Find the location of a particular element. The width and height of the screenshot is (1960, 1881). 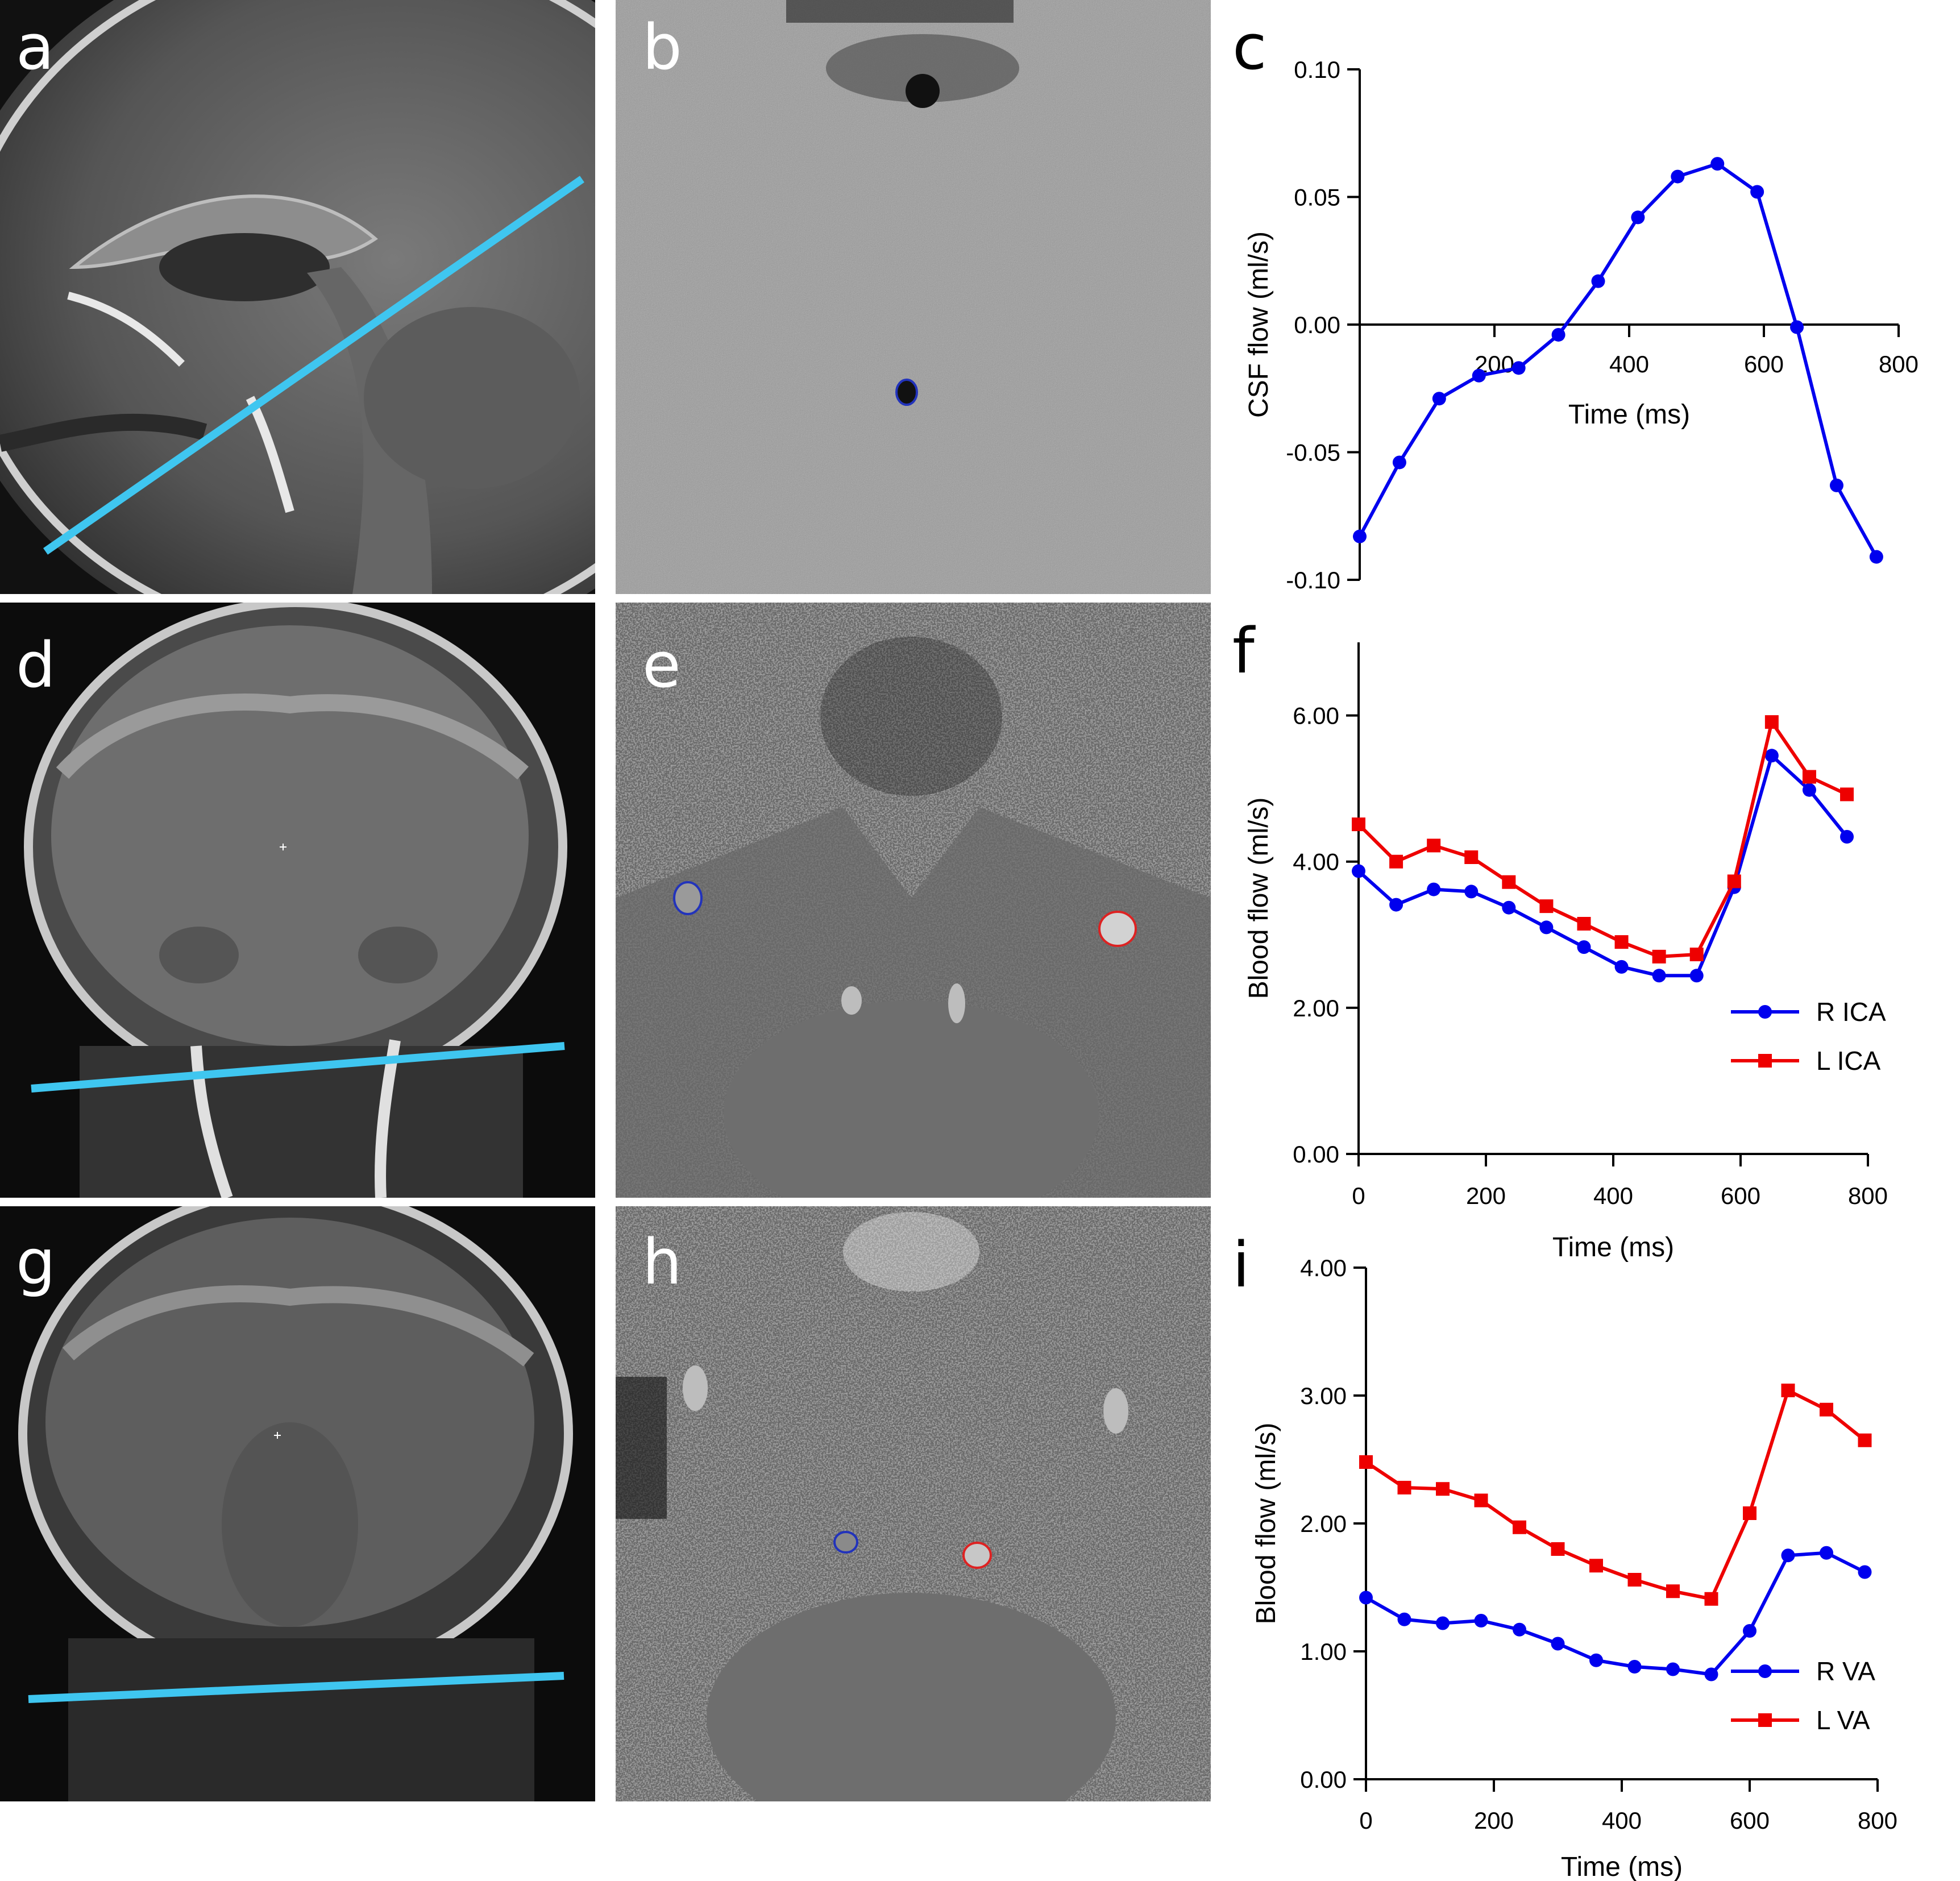

panel-label-f: f is located at coordinates (1243, 650).